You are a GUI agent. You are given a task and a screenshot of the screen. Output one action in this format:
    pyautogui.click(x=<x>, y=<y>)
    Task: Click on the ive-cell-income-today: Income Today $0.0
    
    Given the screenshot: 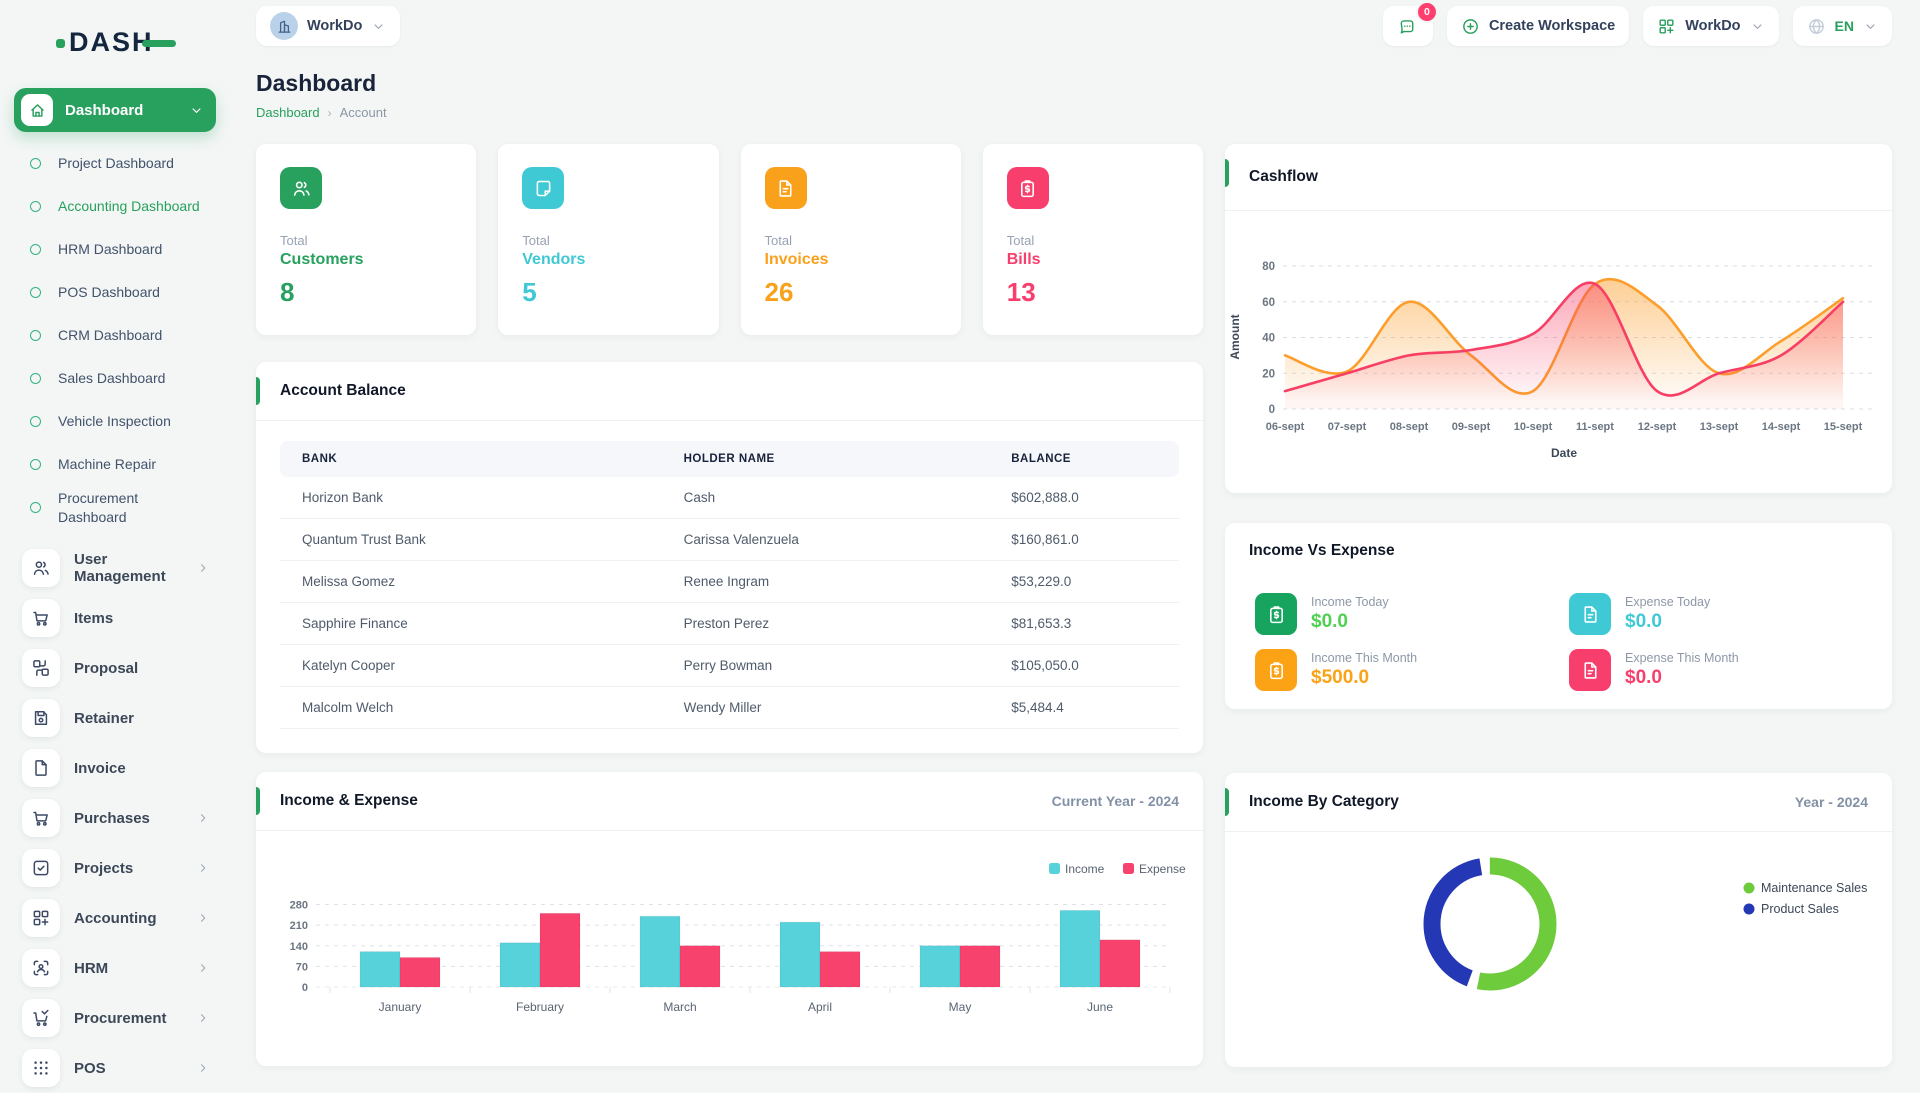 What is the action you would take?
    pyautogui.click(x=1412, y=614)
    